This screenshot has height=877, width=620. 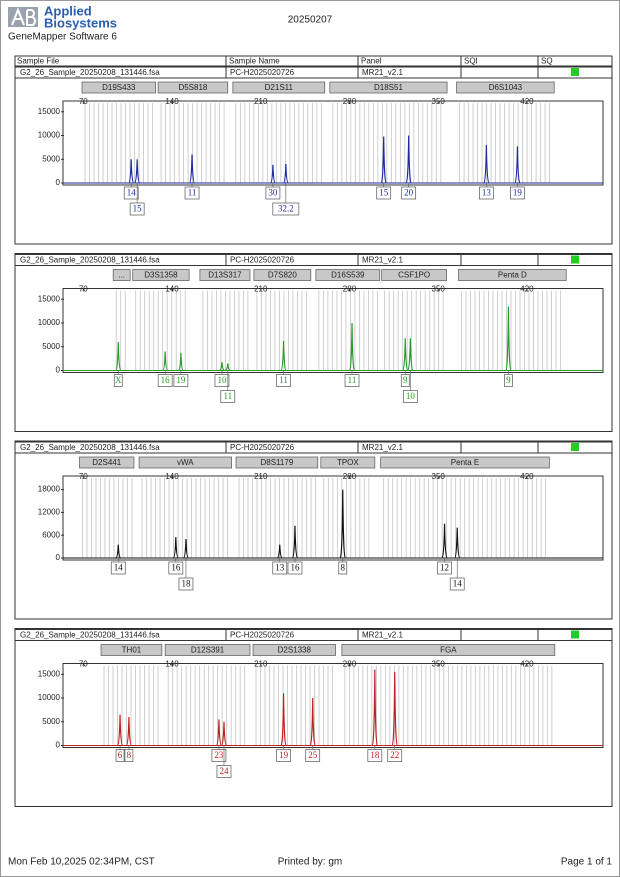 What do you see at coordinates (38, 61) in the screenshot?
I see `column-title: Sample File` at bounding box center [38, 61].